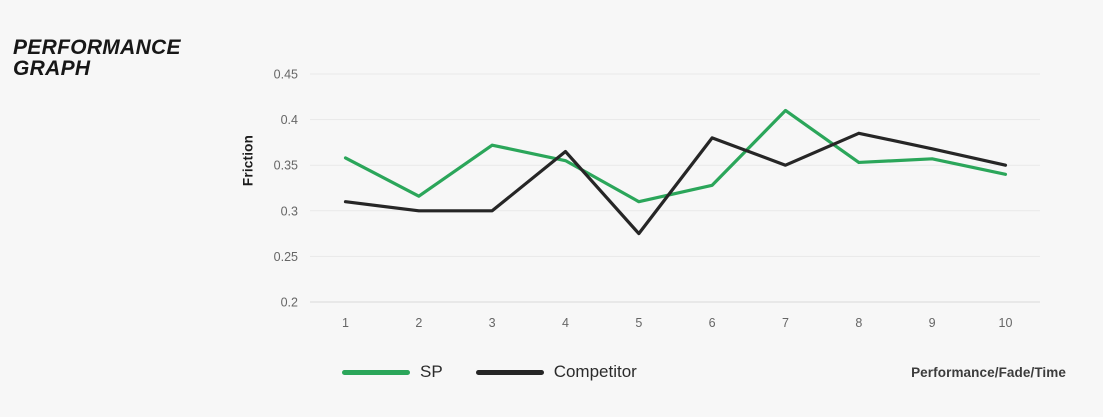 This screenshot has height=417, width=1103. Describe the element at coordinates (932, 323) in the screenshot. I see `x-tick-label: 9` at that location.